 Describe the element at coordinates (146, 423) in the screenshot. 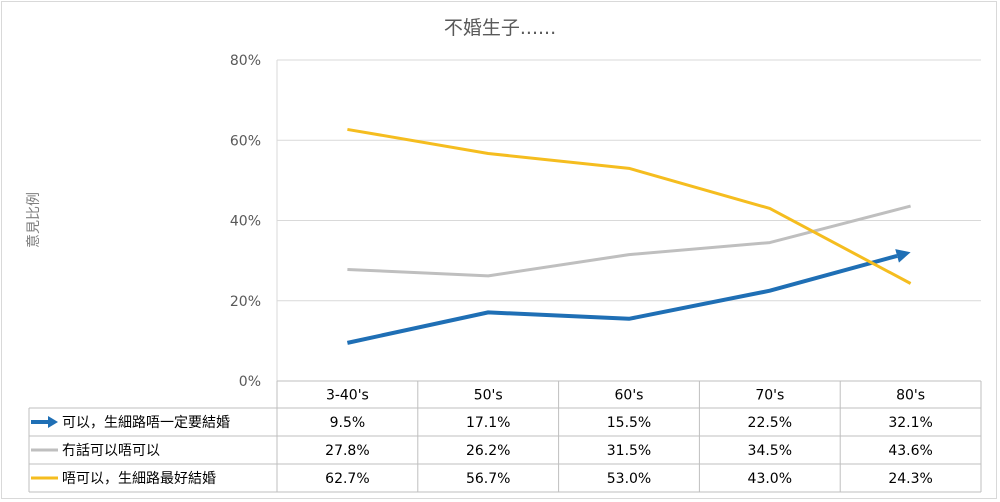

I see `legend-entry: 可以，生細路唔一定要結婚` at that location.